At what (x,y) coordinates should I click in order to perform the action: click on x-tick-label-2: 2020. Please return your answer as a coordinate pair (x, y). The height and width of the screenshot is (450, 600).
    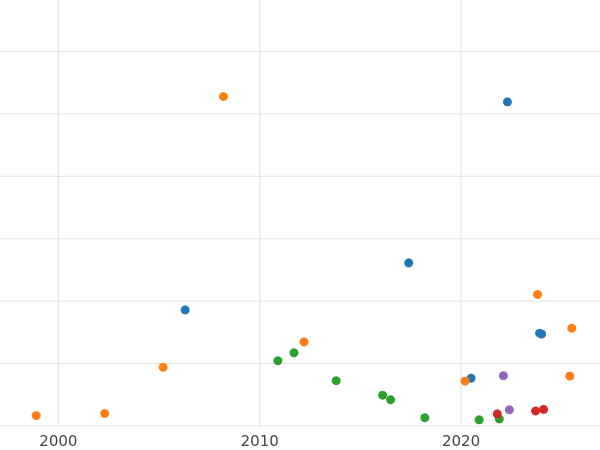
    Looking at the image, I should click on (461, 441).